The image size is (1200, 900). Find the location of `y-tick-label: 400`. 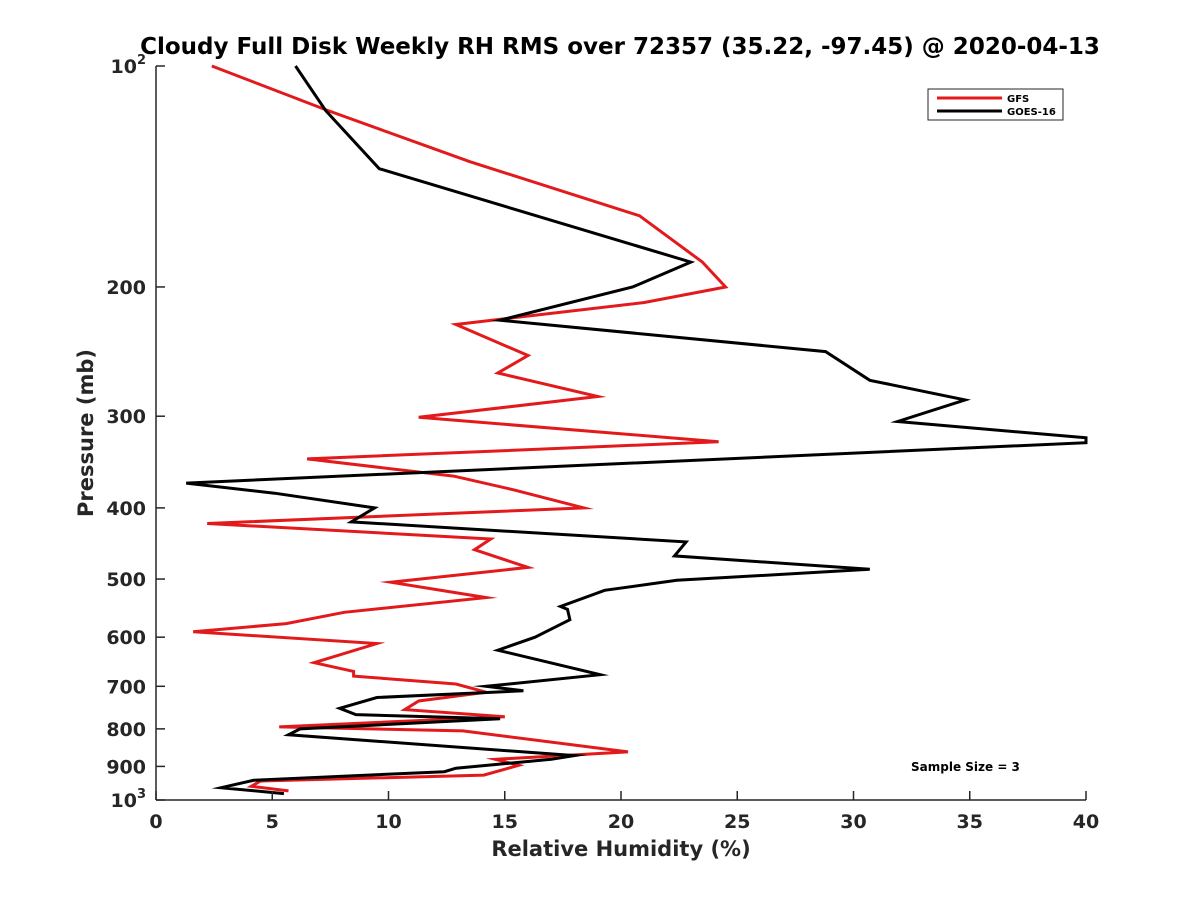

y-tick-label: 400 is located at coordinates (126, 509).